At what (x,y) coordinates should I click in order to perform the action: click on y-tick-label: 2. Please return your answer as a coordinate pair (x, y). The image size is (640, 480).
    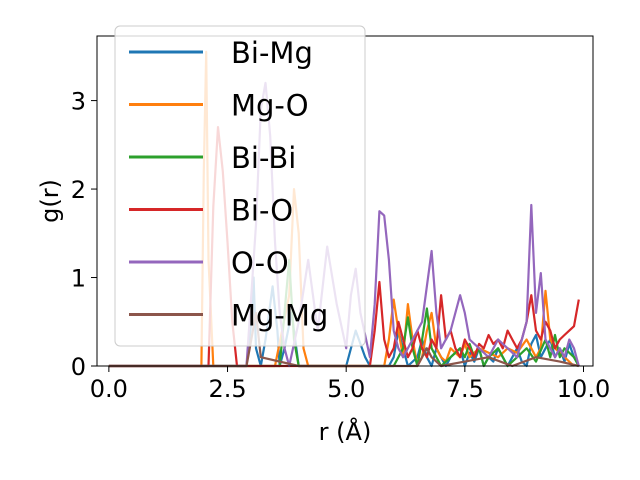
    Looking at the image, I should click on (78, 190).